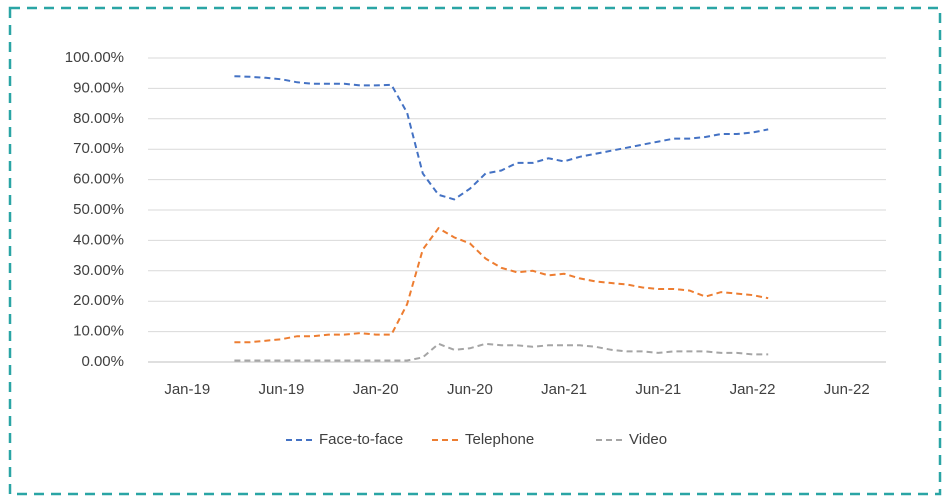 The width and height of the screenshot is (944, 497). I want to click on x-tick-label: Jan-21, so click(564, 389).